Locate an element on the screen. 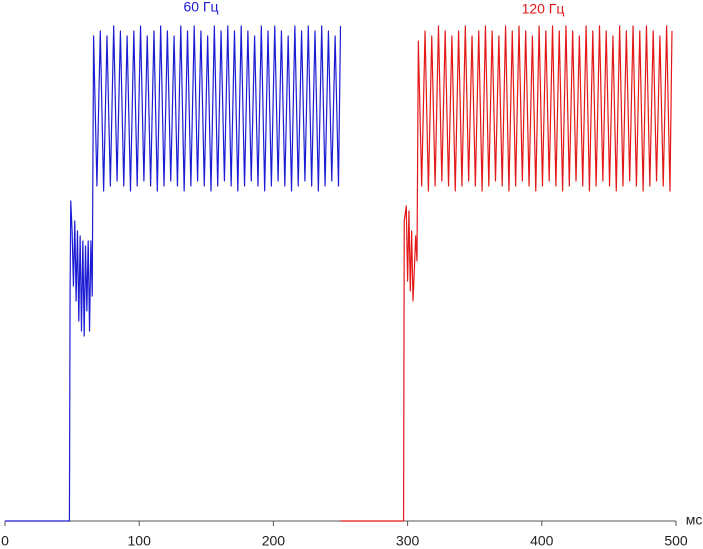 The height and width of the screenshot is (549, 703). x-tick-label: 500 is located at coordinates (676, 541).